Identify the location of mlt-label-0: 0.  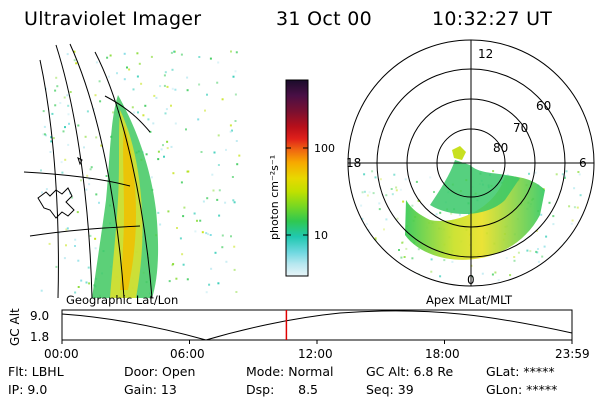
(471, 280).